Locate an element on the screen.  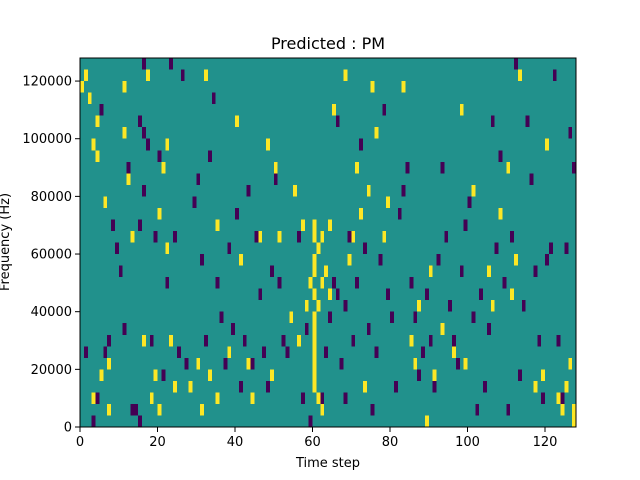
x-tick-label: 0 is located at coordinates (80, 442).